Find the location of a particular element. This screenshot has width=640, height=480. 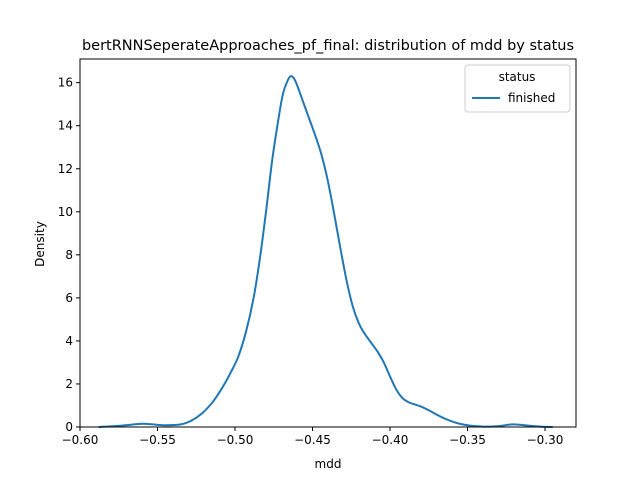

legend: status finished is located at coordinates (517, 88).